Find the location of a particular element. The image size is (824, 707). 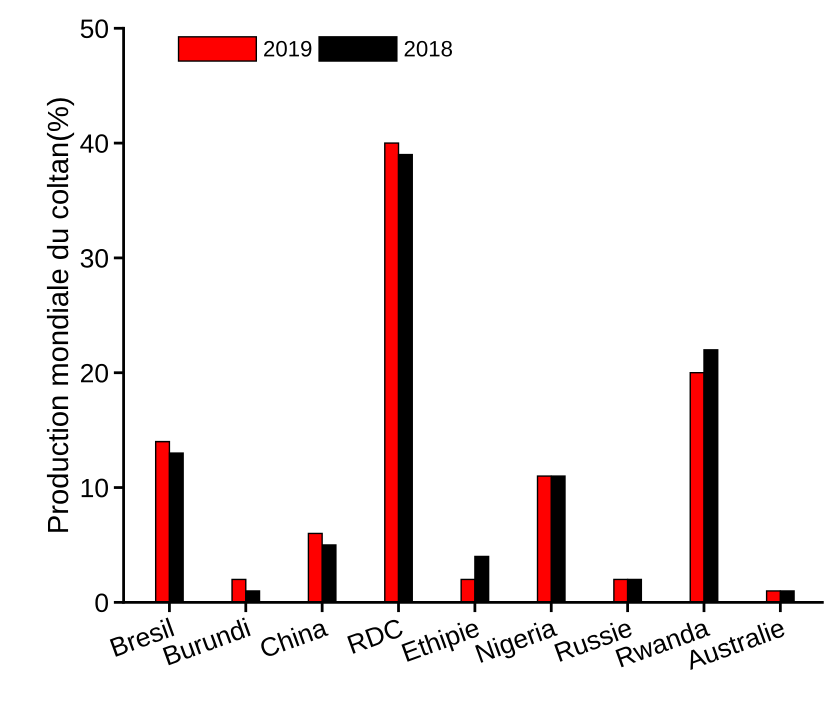

y-tick-label: 20 is located at coordinates (94, 373).